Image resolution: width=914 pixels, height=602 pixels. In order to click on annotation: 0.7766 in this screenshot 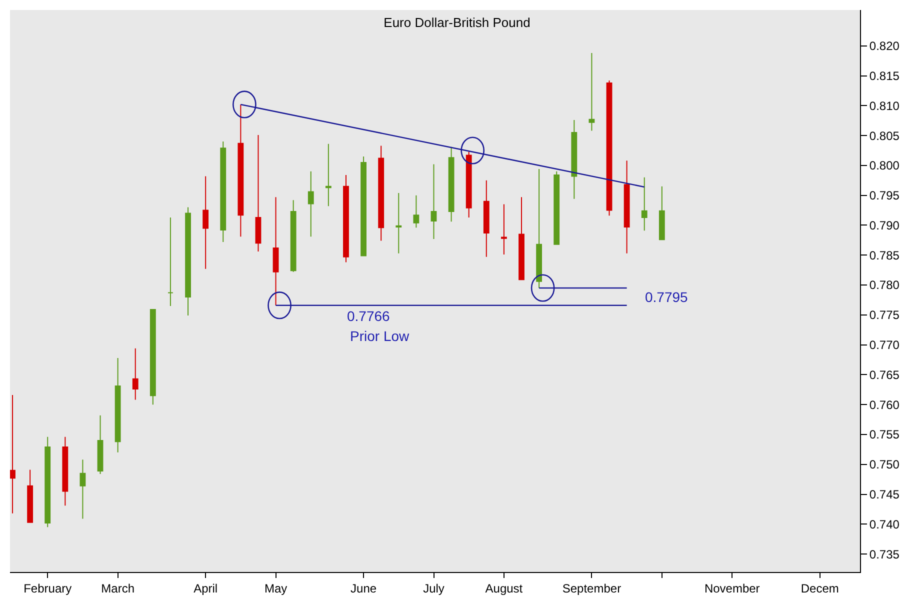, I will do `click(368, 316)`.